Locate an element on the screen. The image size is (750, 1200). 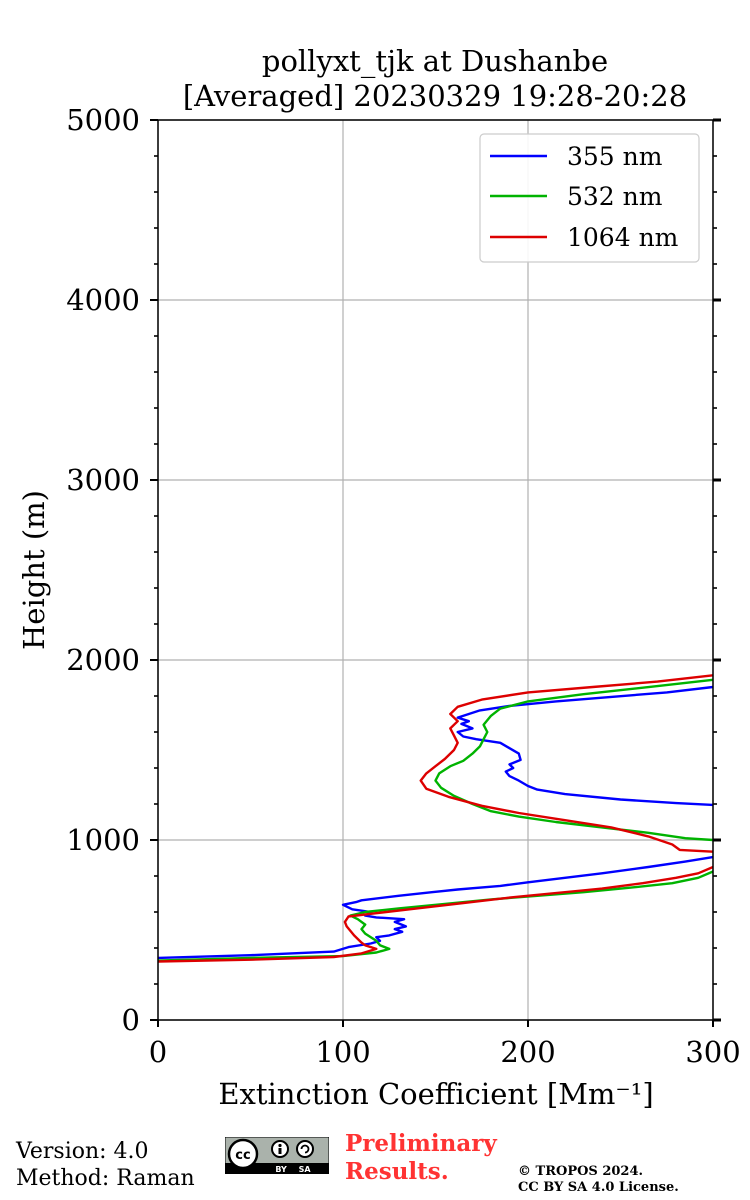
legend-box is located at coordinates (589, 198).